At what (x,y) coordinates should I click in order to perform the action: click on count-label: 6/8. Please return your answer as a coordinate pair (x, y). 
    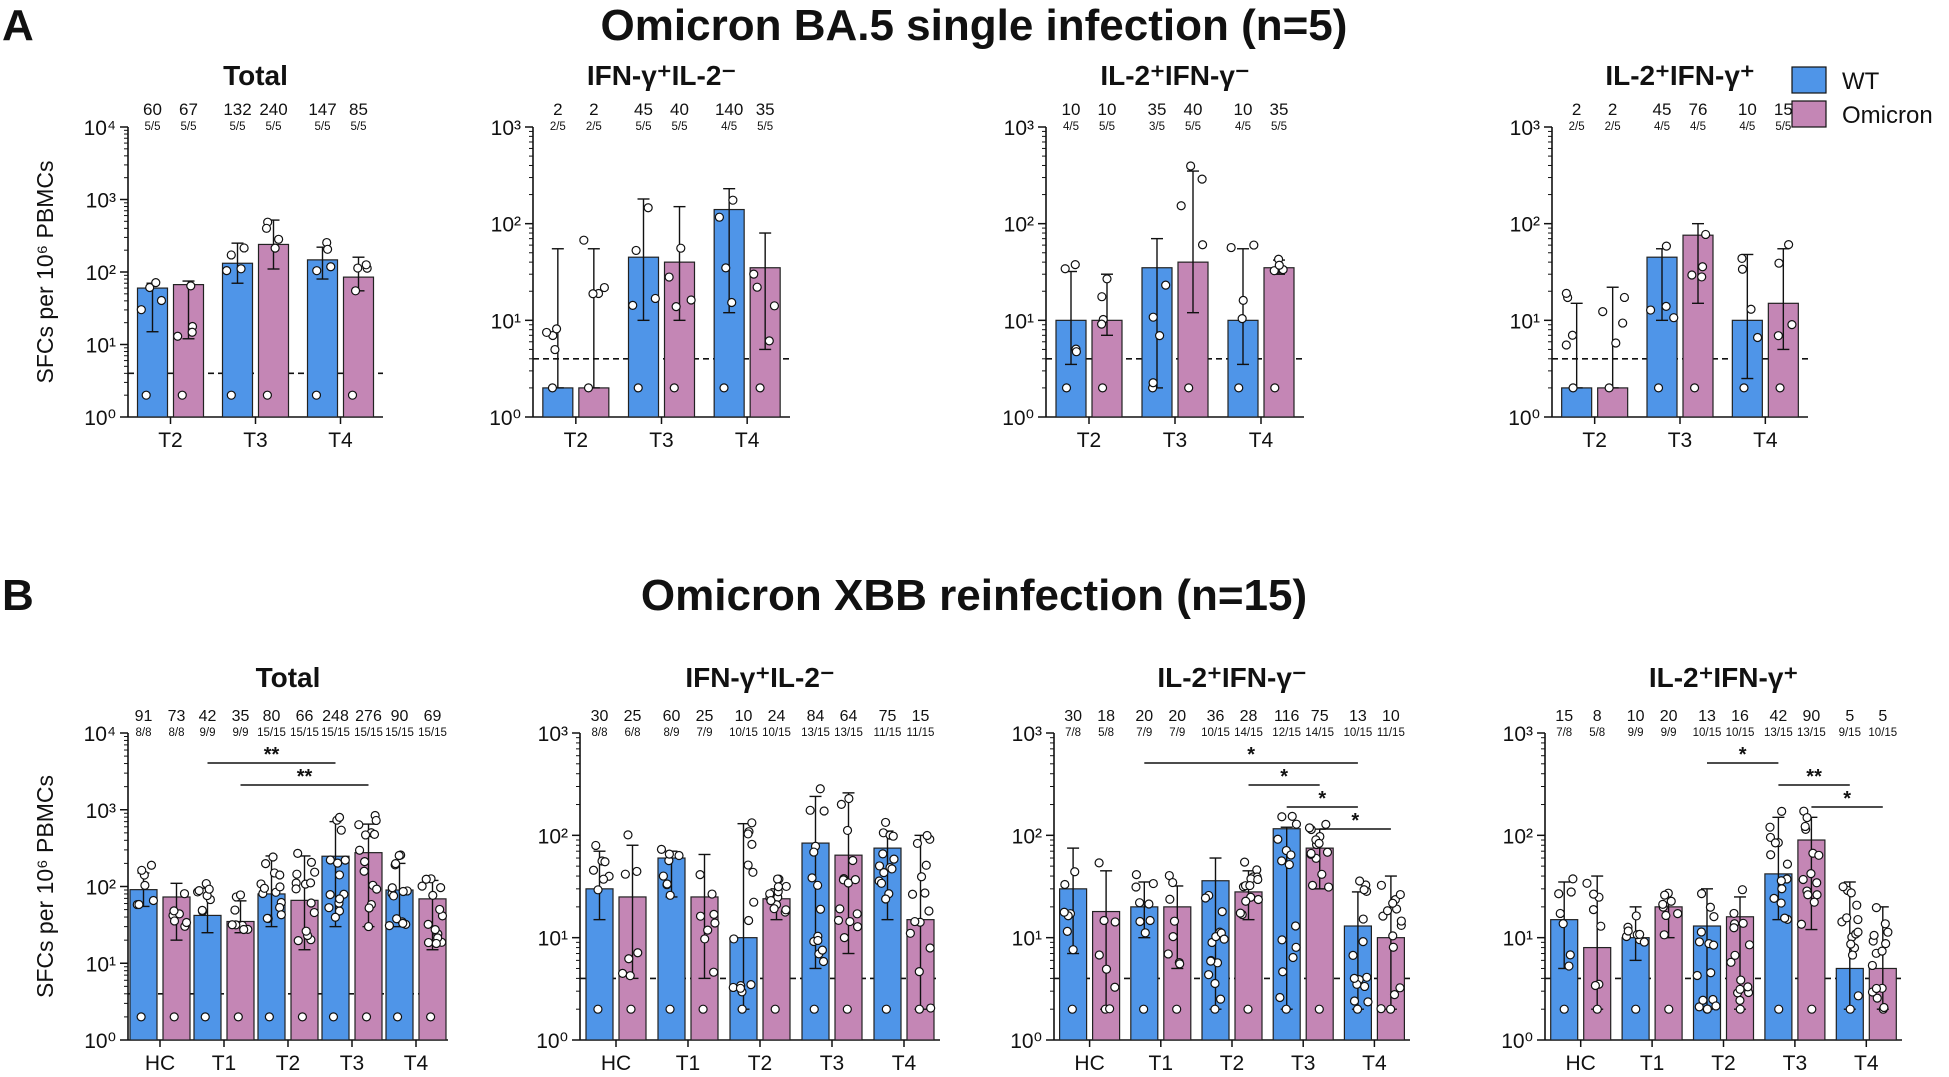
    Looking at the image, I should click on (633, 733).